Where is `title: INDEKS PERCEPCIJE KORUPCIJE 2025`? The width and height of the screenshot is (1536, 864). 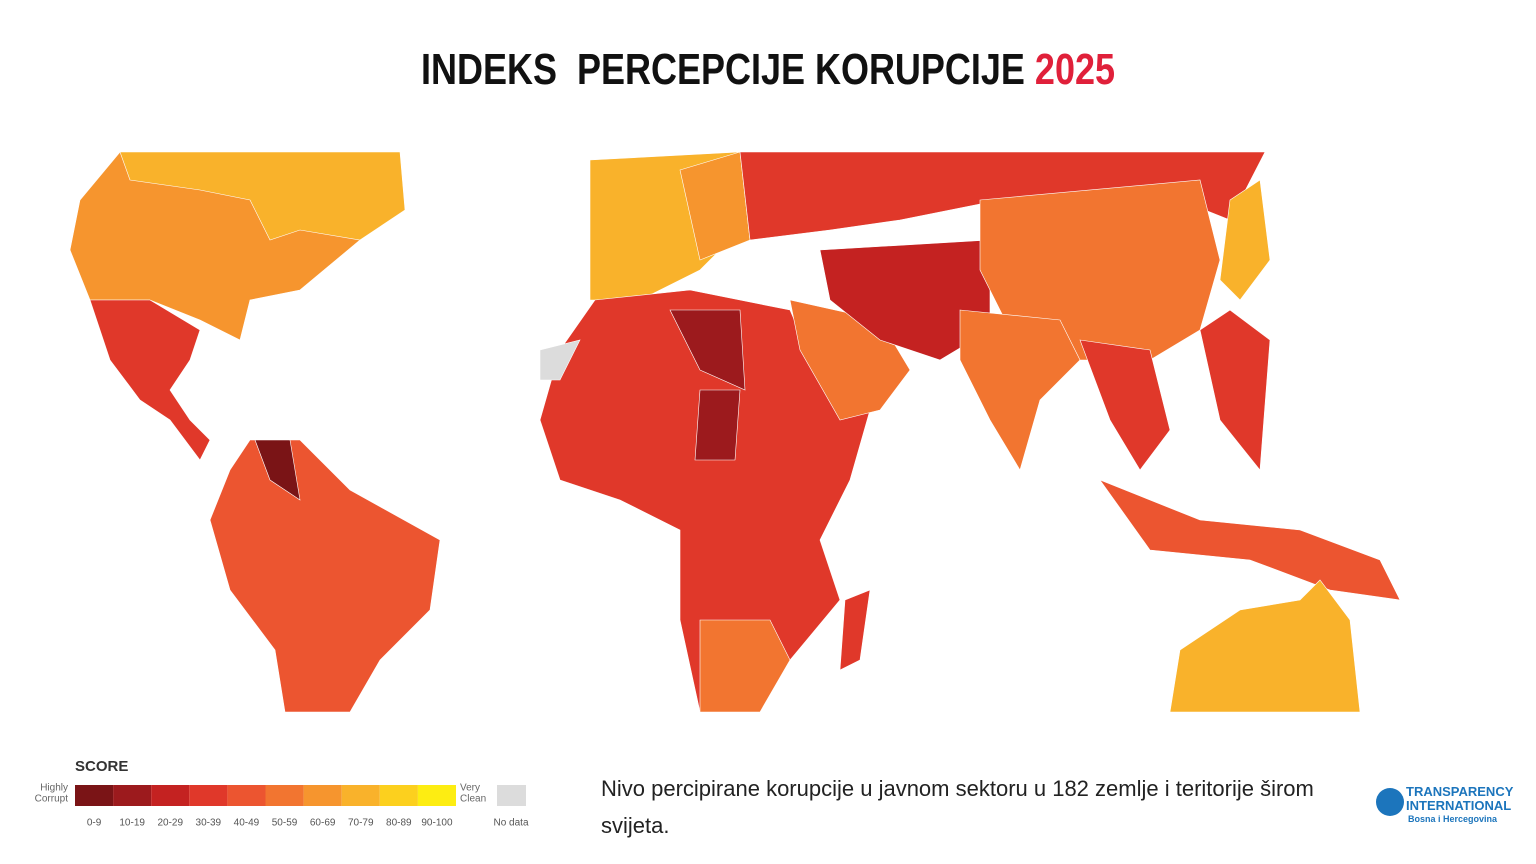
title: INDEKS PERCEPCIJE KORUPCIJE 2025 is located at coordinates (768, 69).